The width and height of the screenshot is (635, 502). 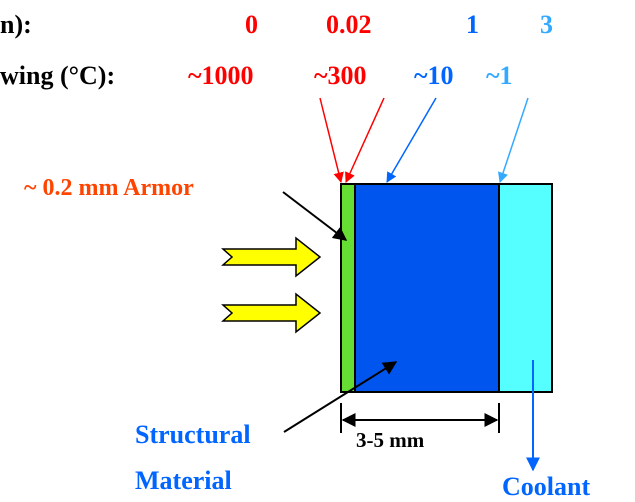 What do you see at coordinates (390, 440) in the screenshot?
I see `thickness-label: 3-5 mm` at bounding box center [390, 440].